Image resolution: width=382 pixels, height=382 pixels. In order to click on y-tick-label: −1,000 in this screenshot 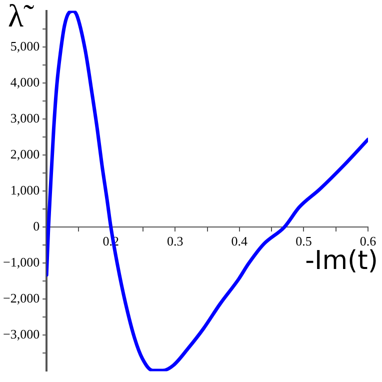, I will do `click(21, 262)`.